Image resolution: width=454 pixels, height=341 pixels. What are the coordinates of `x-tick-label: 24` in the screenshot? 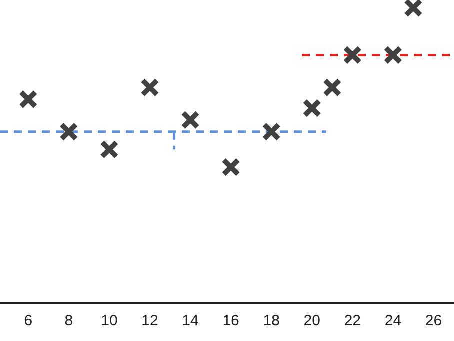 It's located at (393, 321).